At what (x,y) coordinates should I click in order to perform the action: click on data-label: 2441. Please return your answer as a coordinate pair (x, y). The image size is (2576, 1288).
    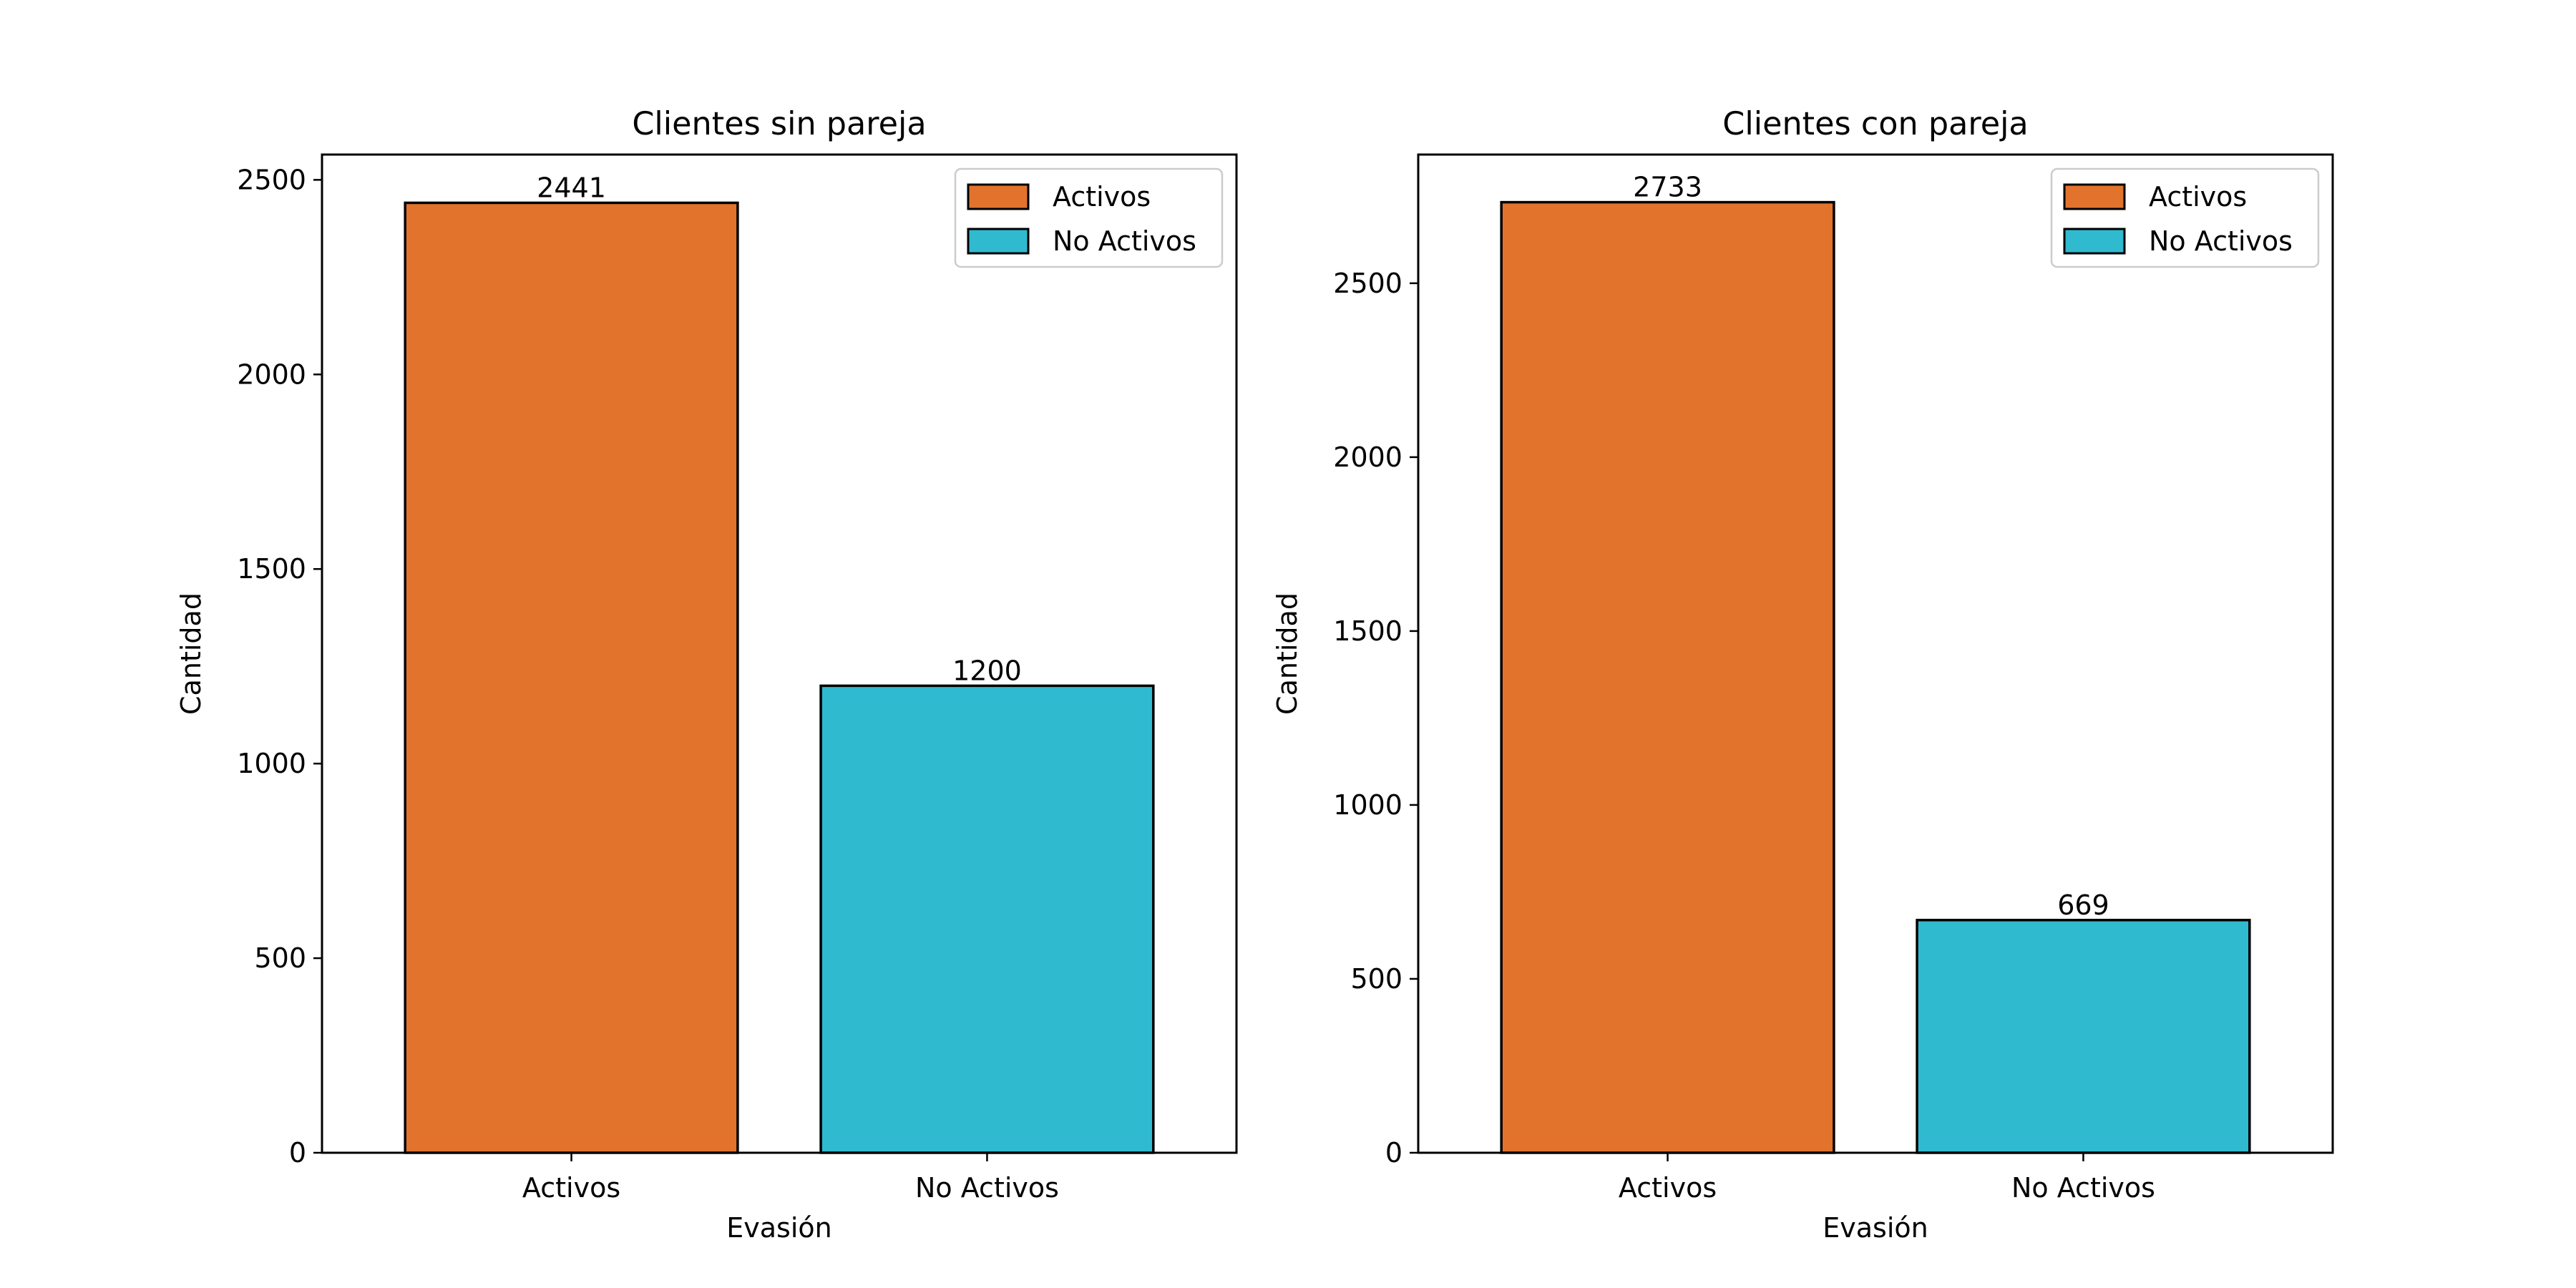
    Looking at the image, I should click on (571, 187).